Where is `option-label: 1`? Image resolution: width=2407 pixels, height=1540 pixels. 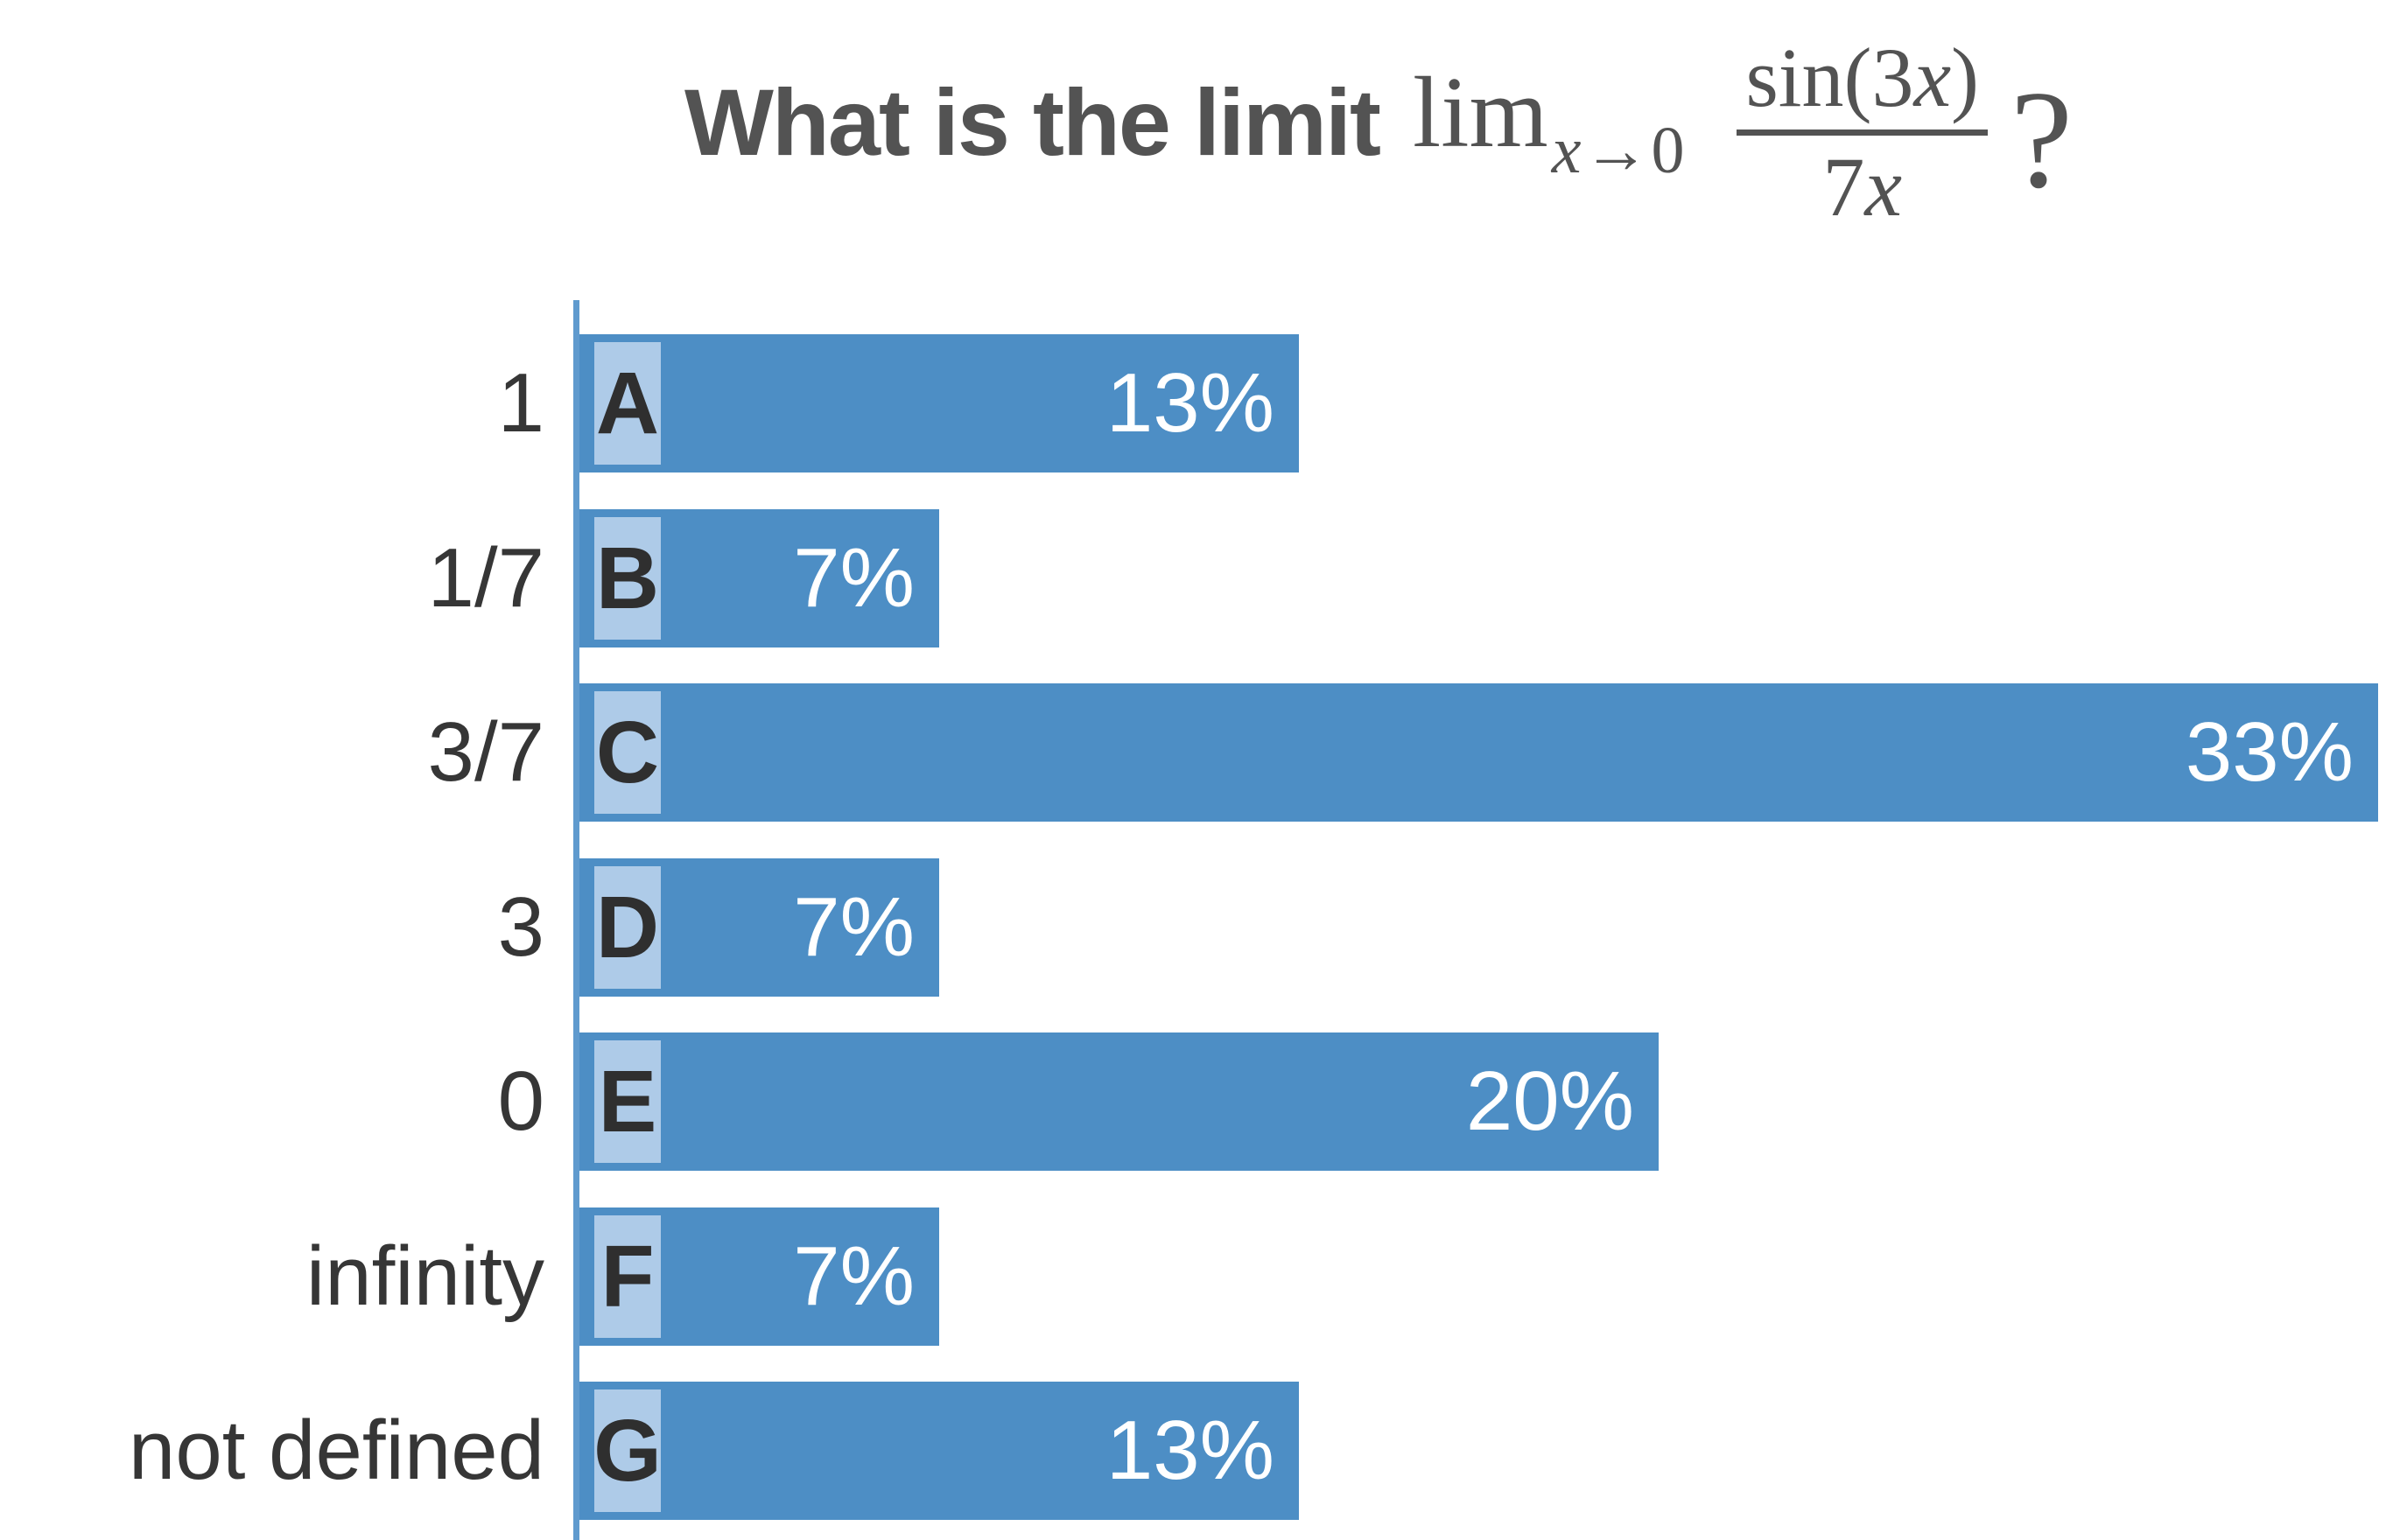 option-label: 1 is located at coordinates (520, 403).